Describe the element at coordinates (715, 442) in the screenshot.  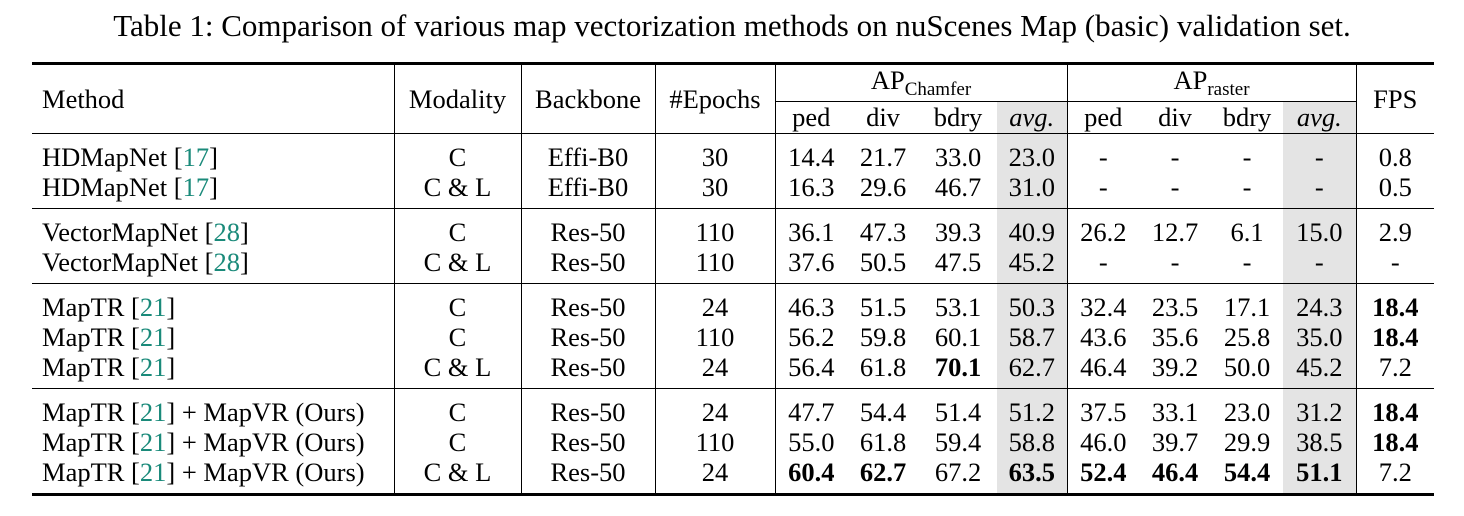
I see `cell-epochs: 110` at that location.